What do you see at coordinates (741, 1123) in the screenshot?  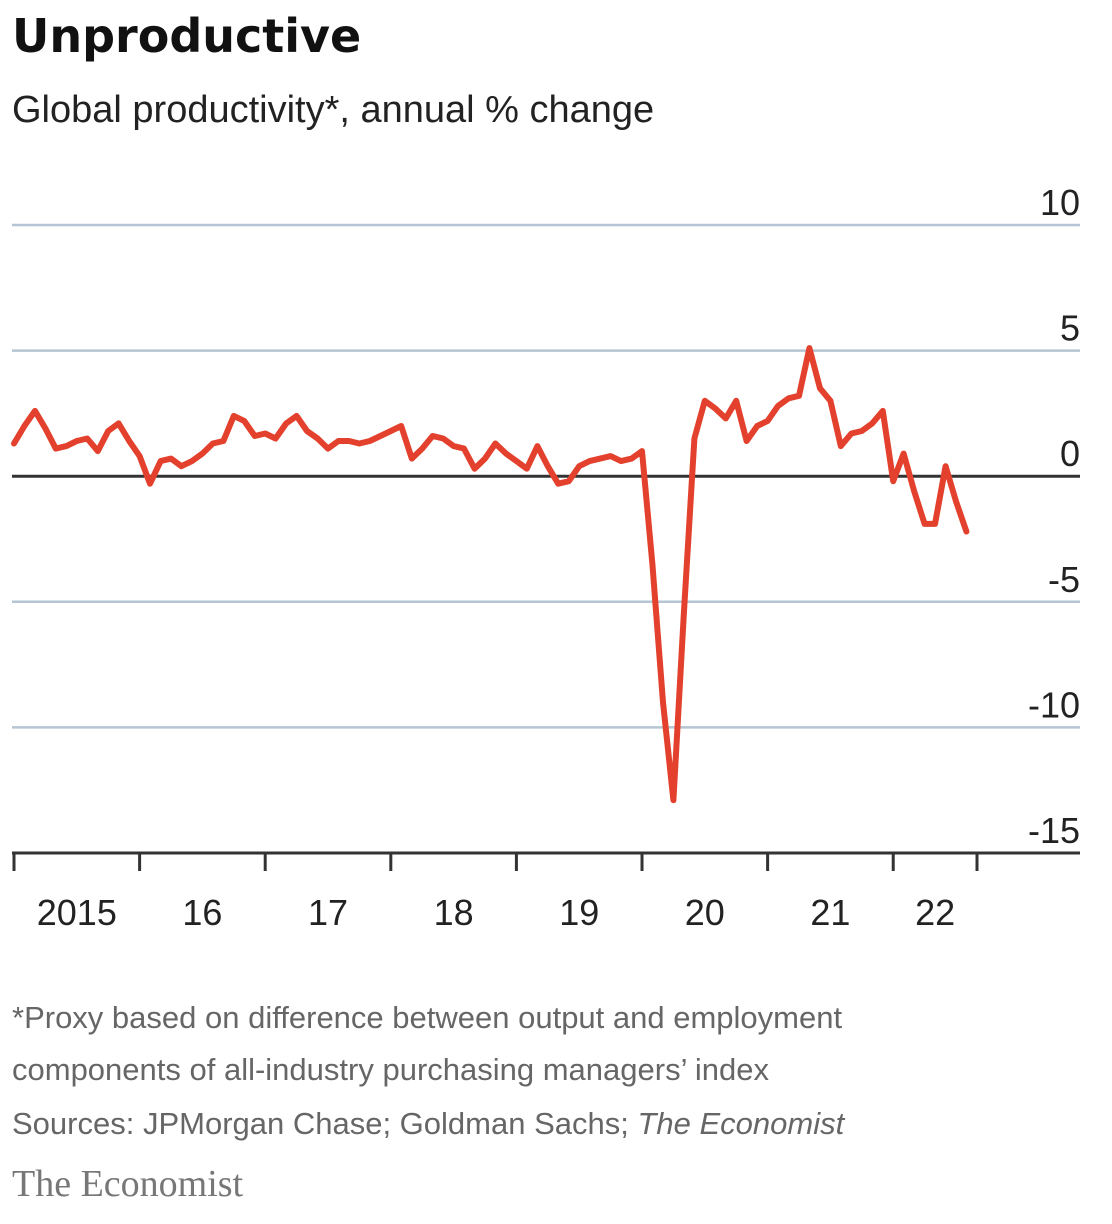 I see `source-italic: The Economist` at bounding box center [741, 1123].